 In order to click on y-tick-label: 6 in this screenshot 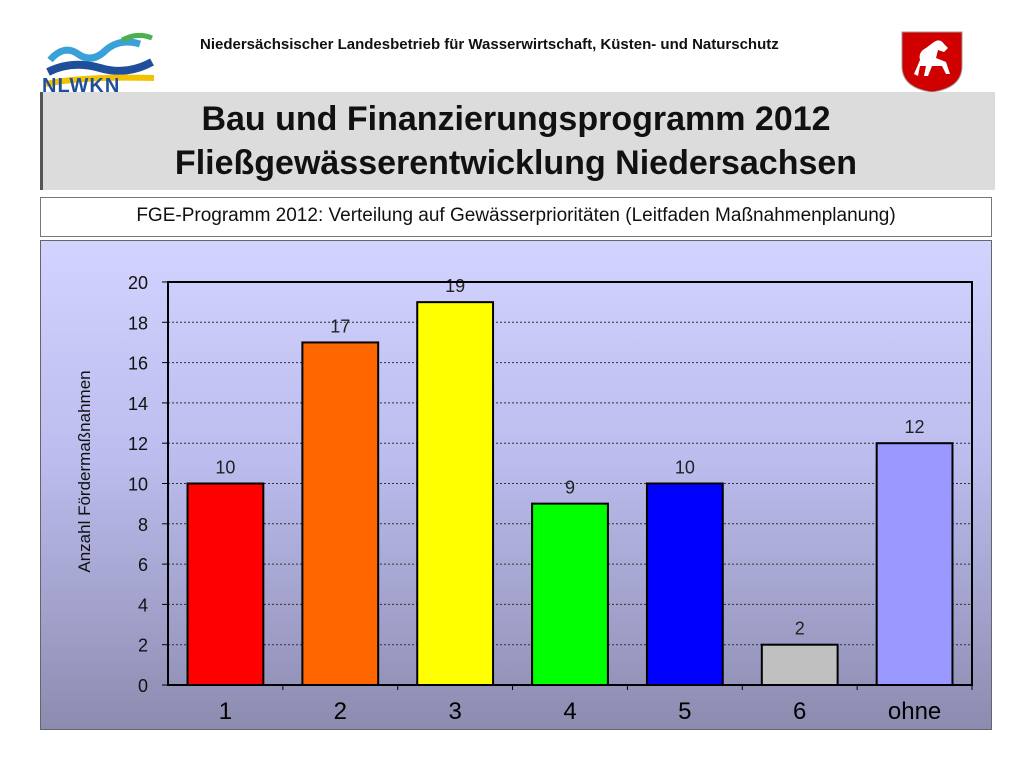, I will do `click(143, 565)`.